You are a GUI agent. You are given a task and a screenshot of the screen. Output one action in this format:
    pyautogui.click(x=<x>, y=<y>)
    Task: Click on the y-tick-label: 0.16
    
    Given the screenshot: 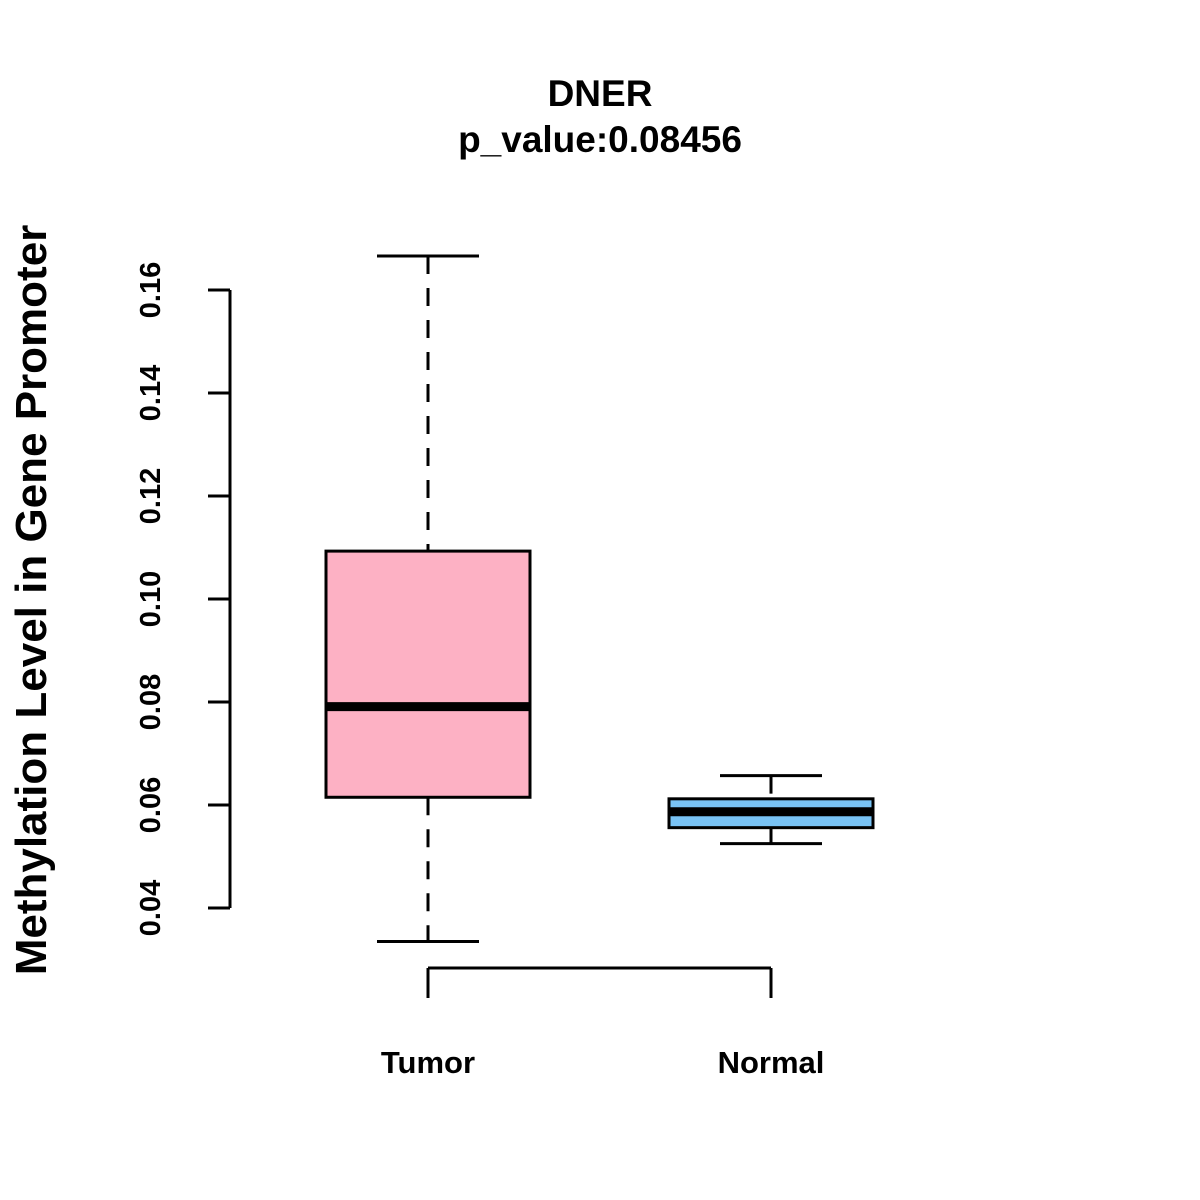 What is the action you would take?
    pyautogui.click(x=151, y=290)
    